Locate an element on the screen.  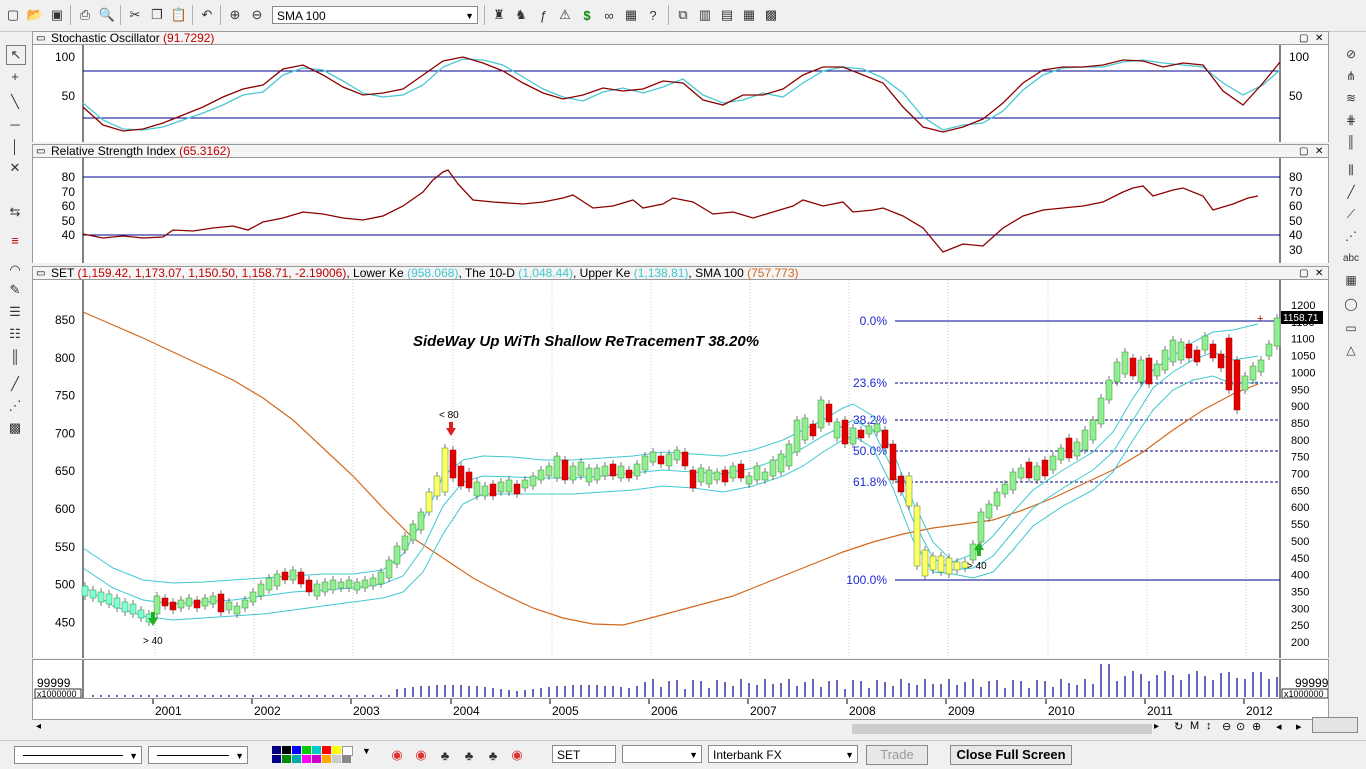
monthly-button: M is located at coordinates (1195, 726).